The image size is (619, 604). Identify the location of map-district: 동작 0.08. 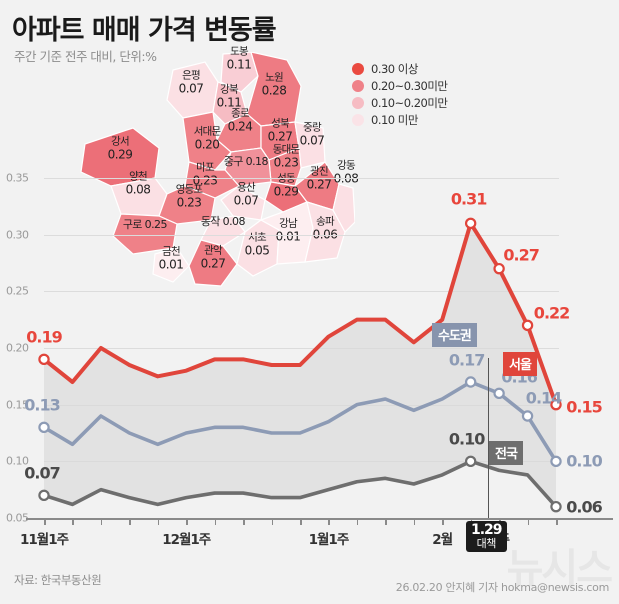
(223, 220).